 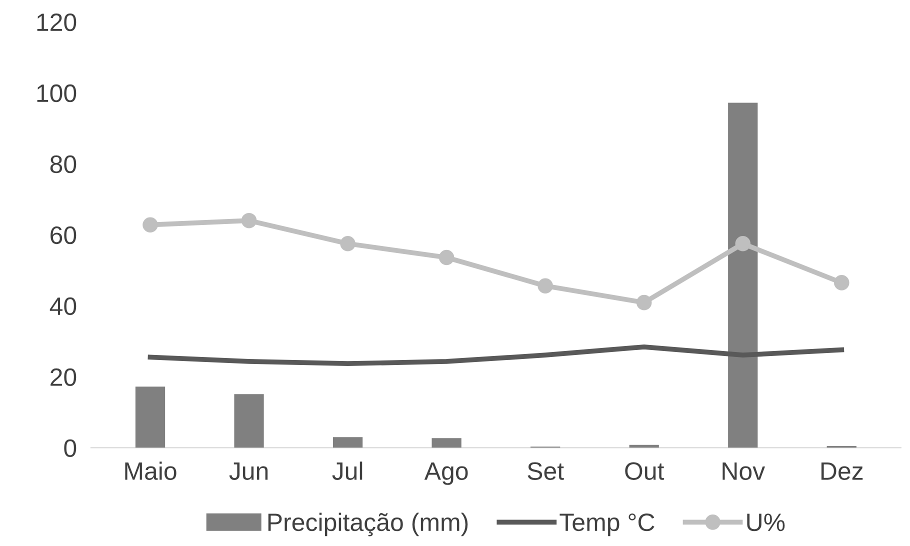 I want to click on x-tick-label: Jun, so click(x=248, y=471).